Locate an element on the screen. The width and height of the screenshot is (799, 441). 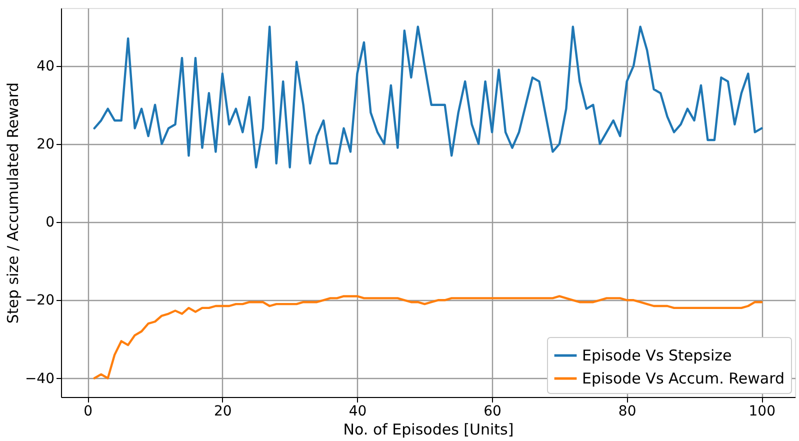
legend-label: Episode Vs Accum. Reward is located at coordinates (683, 379).